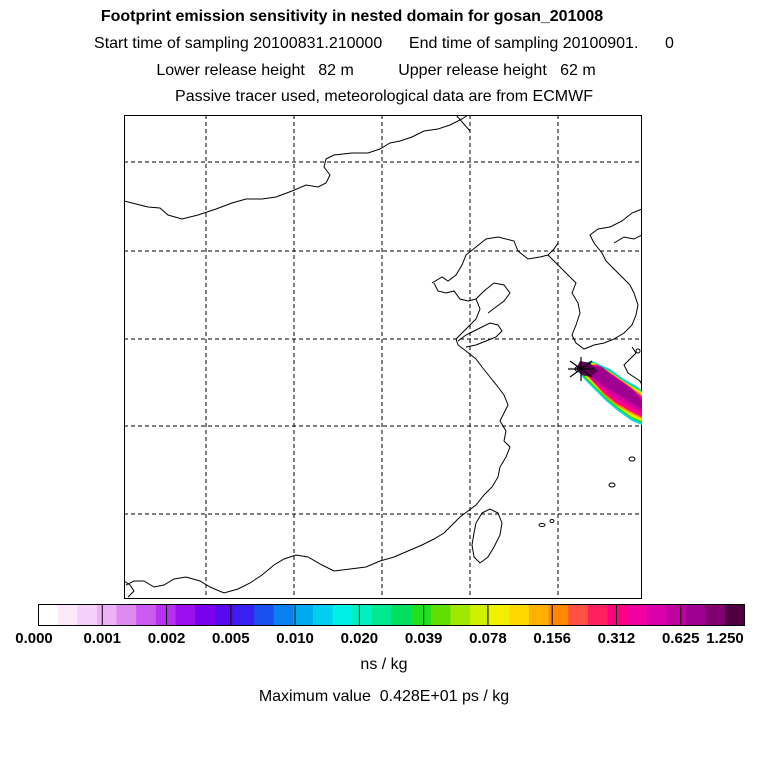 This screenshot has width=768, height=768. I want to click on legend-tick-label: 0.005, so click(231, 638).